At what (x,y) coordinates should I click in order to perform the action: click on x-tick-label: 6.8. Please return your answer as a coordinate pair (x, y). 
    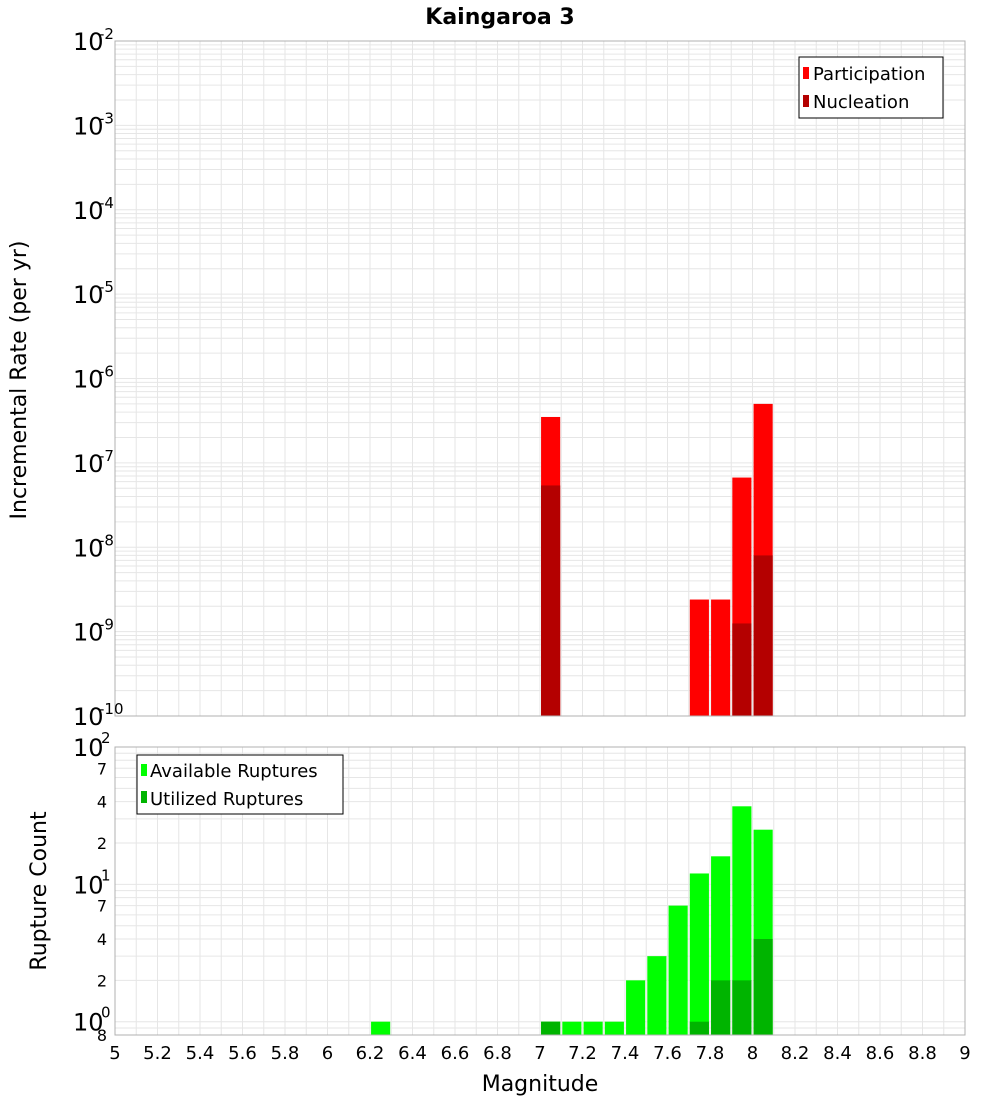
    Looking at the image, I should click on (497, 1053).